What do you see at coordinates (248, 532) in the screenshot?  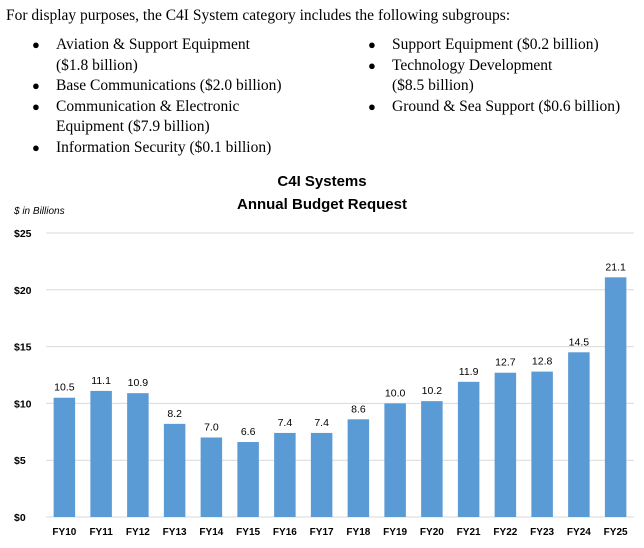 I see `x-tick-label: FY15` at bounding box center [248, 532].